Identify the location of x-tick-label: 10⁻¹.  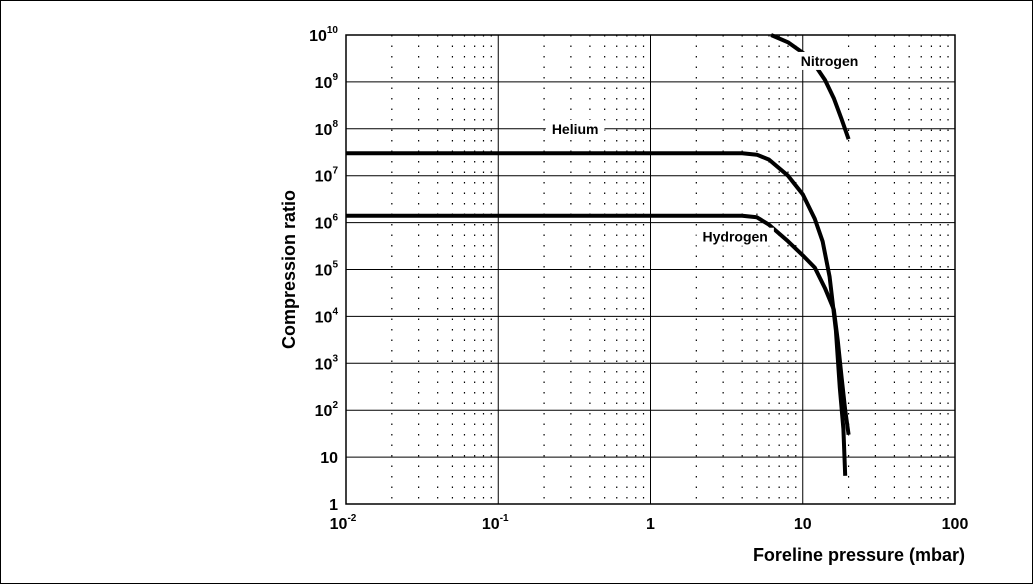
(495, 523).